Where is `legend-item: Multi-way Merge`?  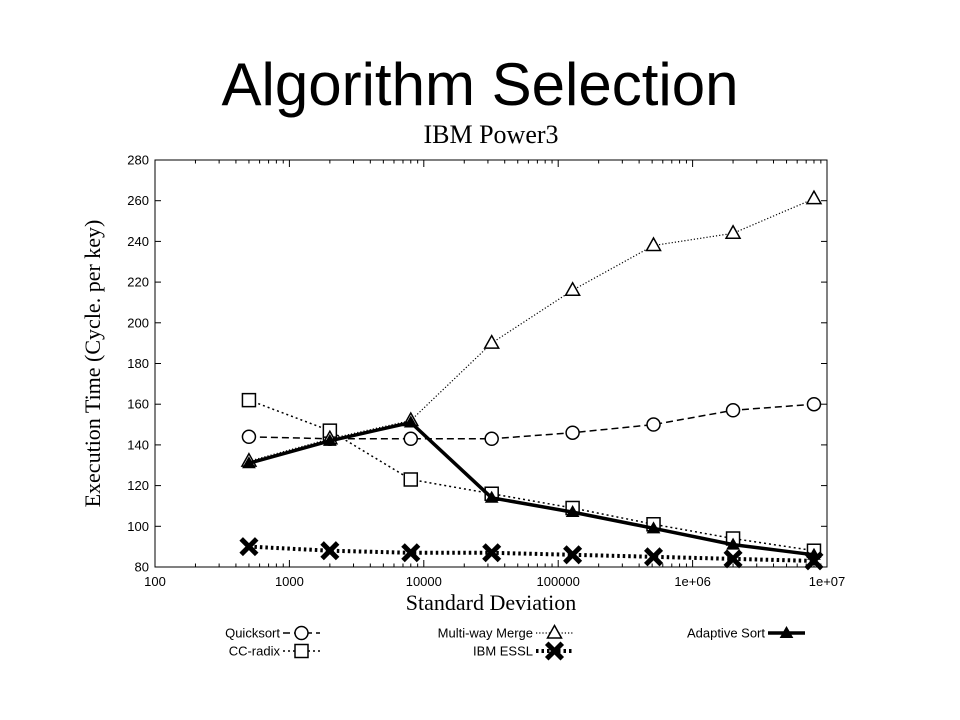 legend-item: Multi-way Merge is located at coordinates (505, 632).